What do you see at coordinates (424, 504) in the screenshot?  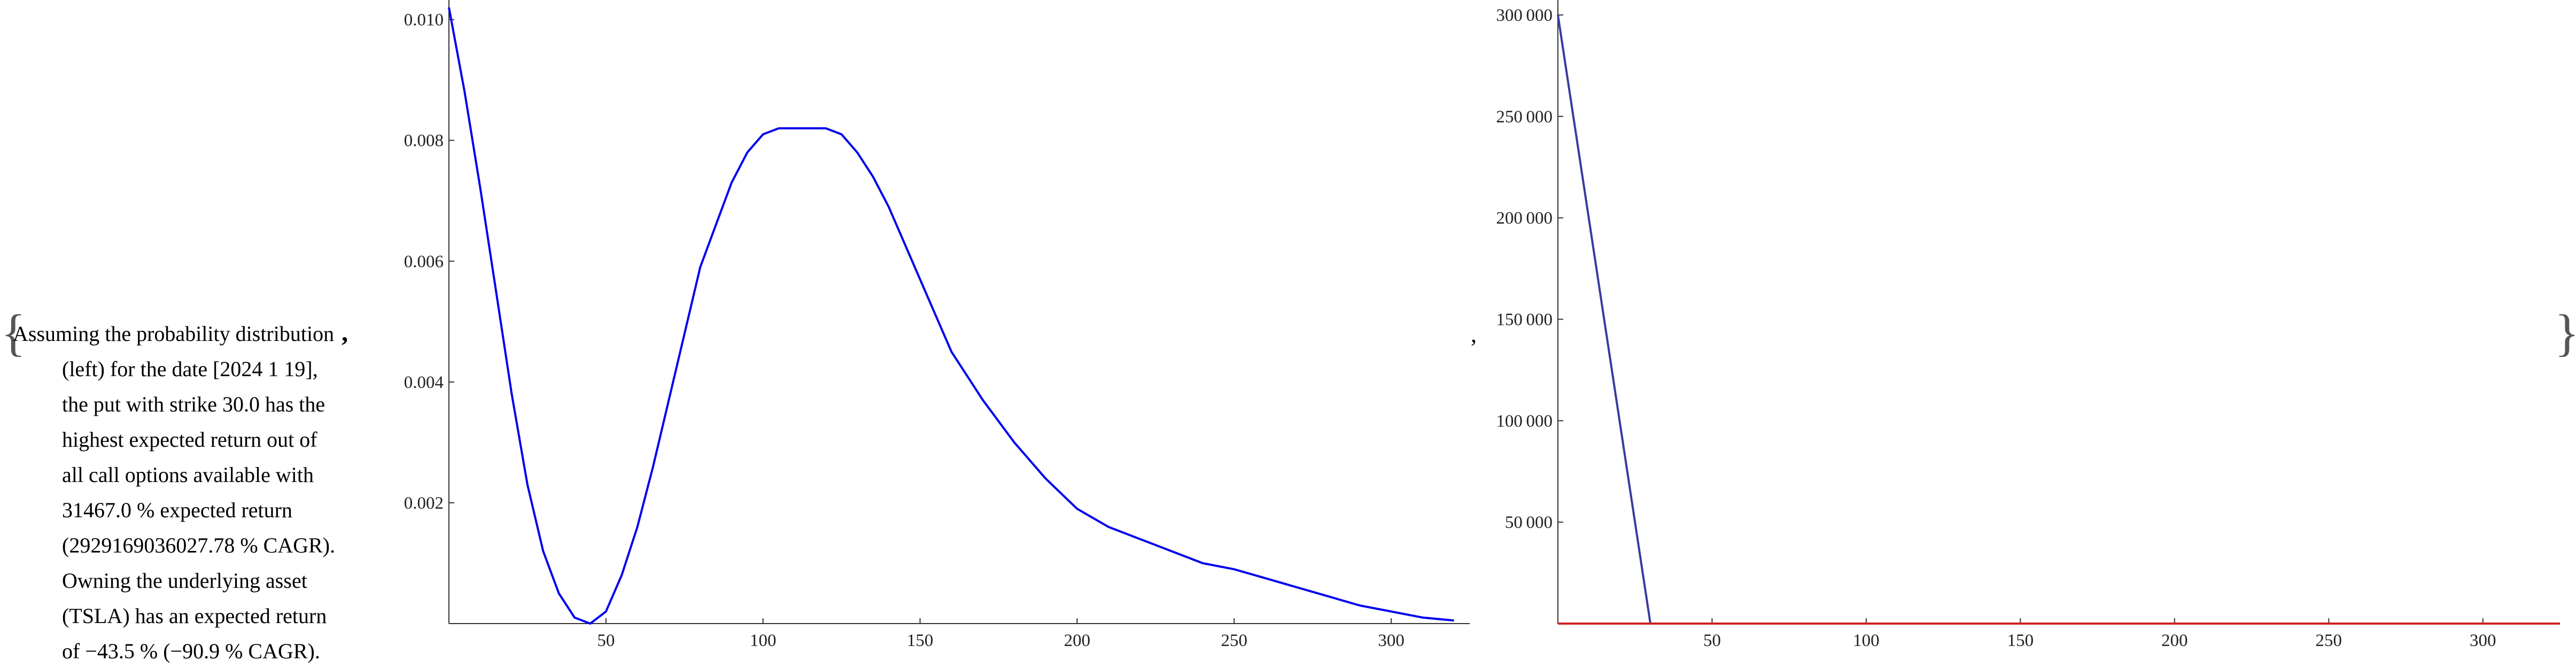 I see `y-tick-label: 0.002` at bounding box center [424, 504].